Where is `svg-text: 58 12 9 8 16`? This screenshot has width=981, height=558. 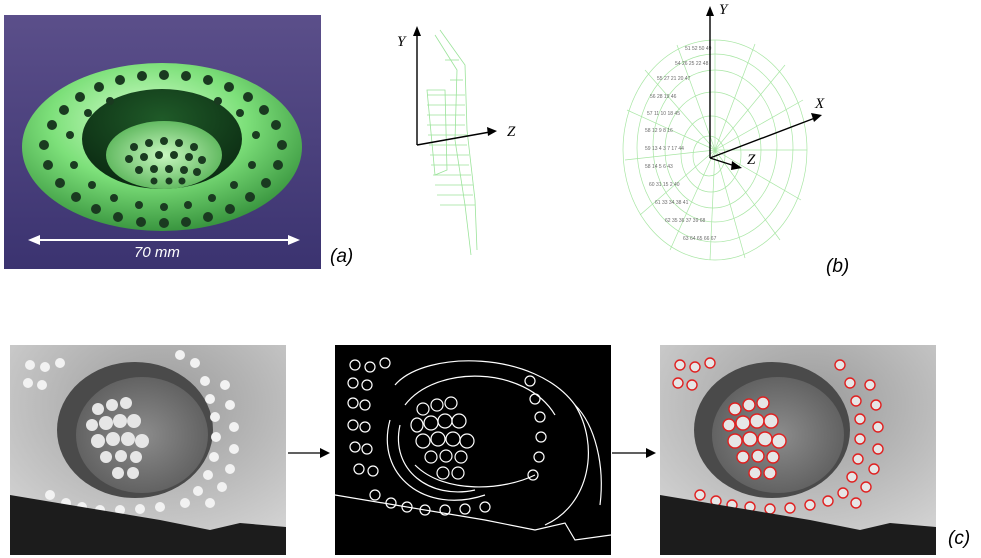
svg-text: 58 12 9 8 16 is located at coordinates (659, 131).